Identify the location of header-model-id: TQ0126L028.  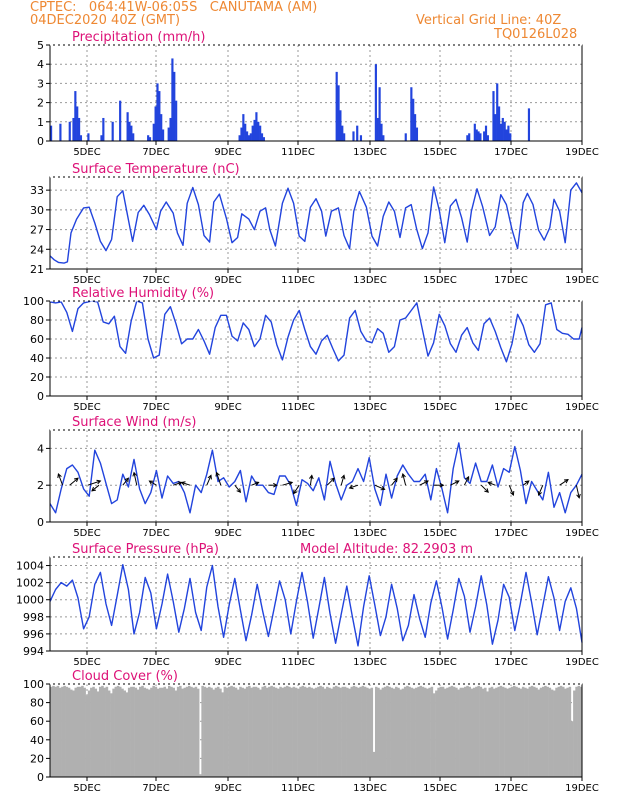
(536, 34).